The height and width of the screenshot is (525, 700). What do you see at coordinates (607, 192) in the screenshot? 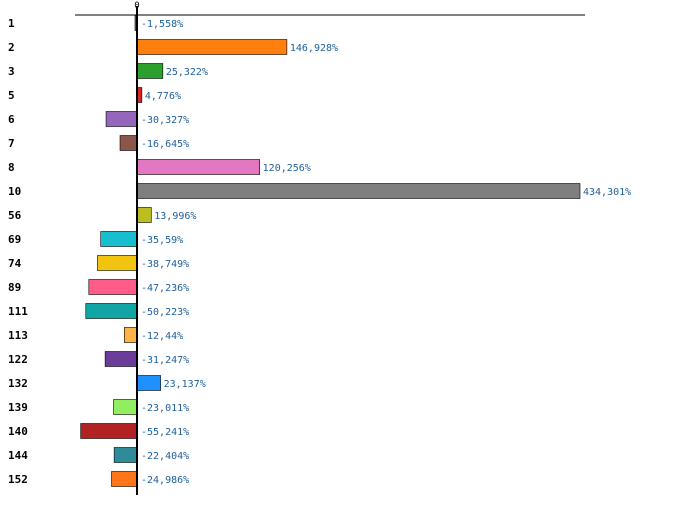
I see `value-label: 434,301%` at bounding box center [607, 192].